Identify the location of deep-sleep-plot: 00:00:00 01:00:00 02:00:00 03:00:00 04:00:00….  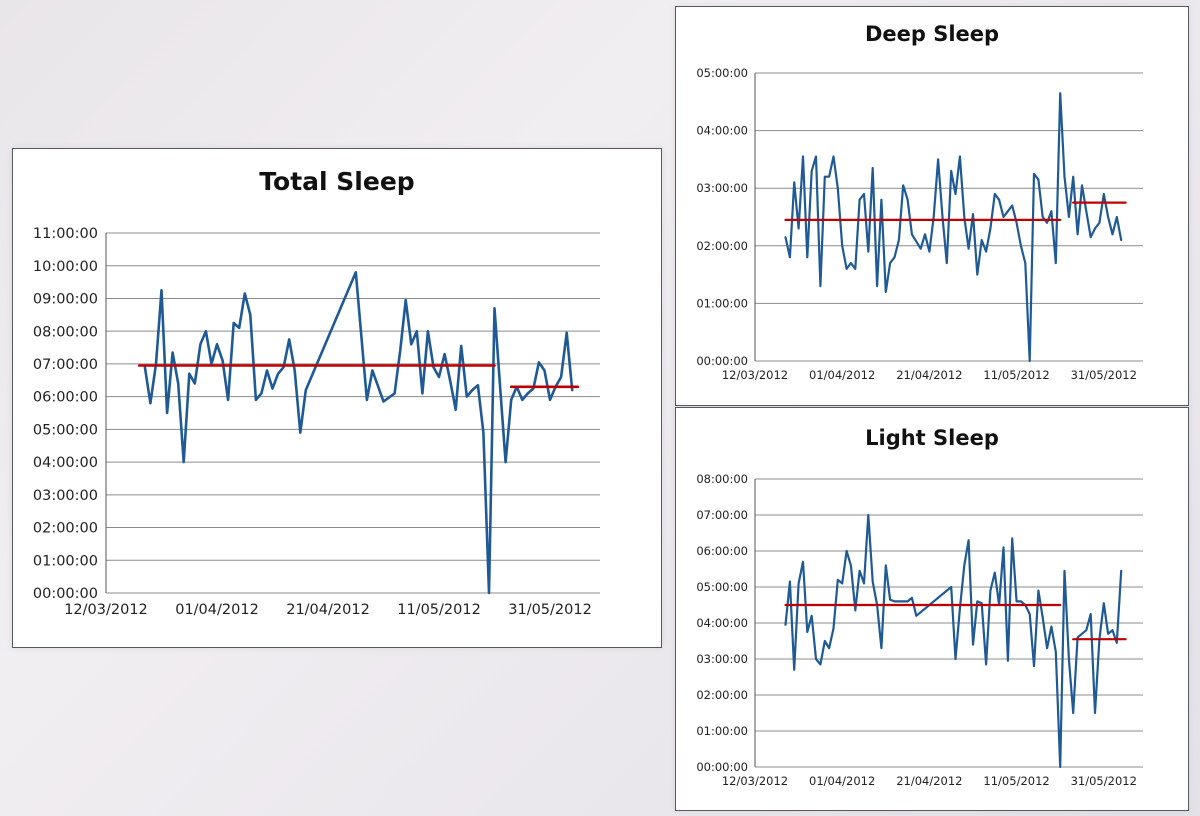
(919, 224).